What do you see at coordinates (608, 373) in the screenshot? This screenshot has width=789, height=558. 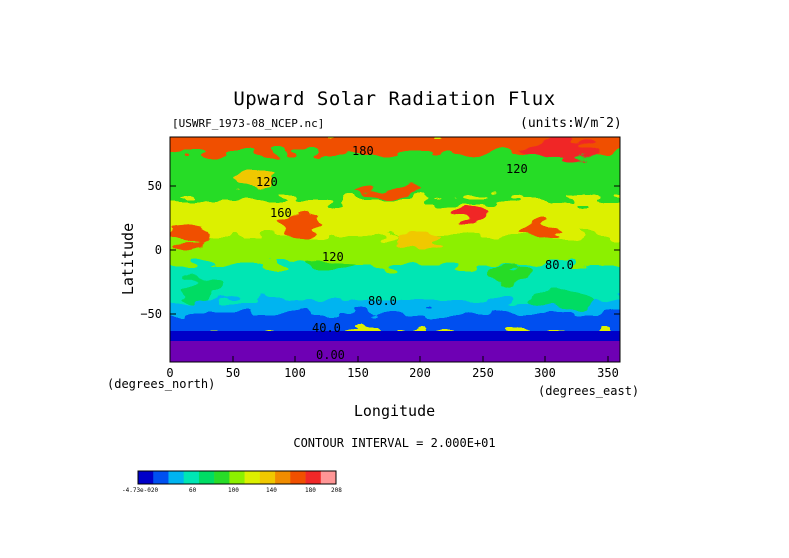 I see `x-tick-label: 350` at bounding box center [608, 373].